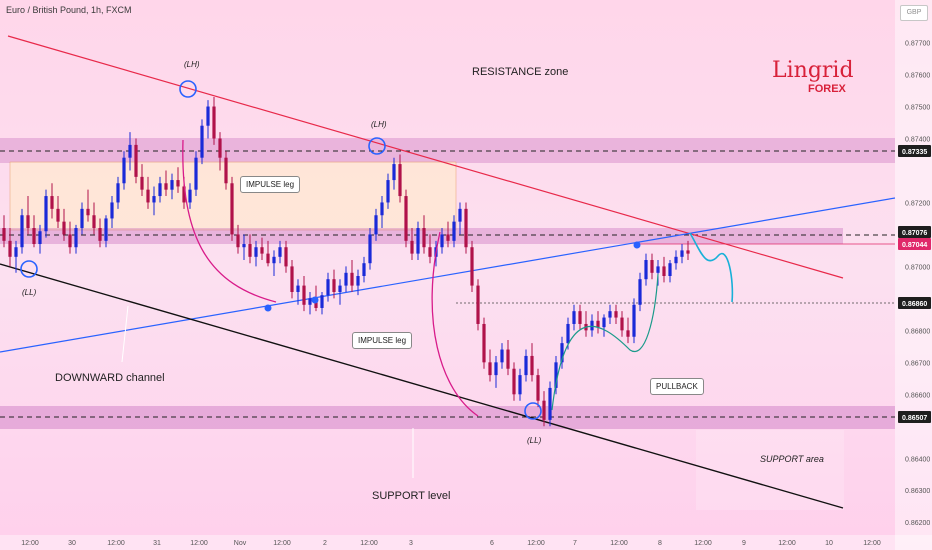  Describe the element at coordinates (411, 496) in the screenshot. I see `support-level-label: SUPPORT level` at that location.